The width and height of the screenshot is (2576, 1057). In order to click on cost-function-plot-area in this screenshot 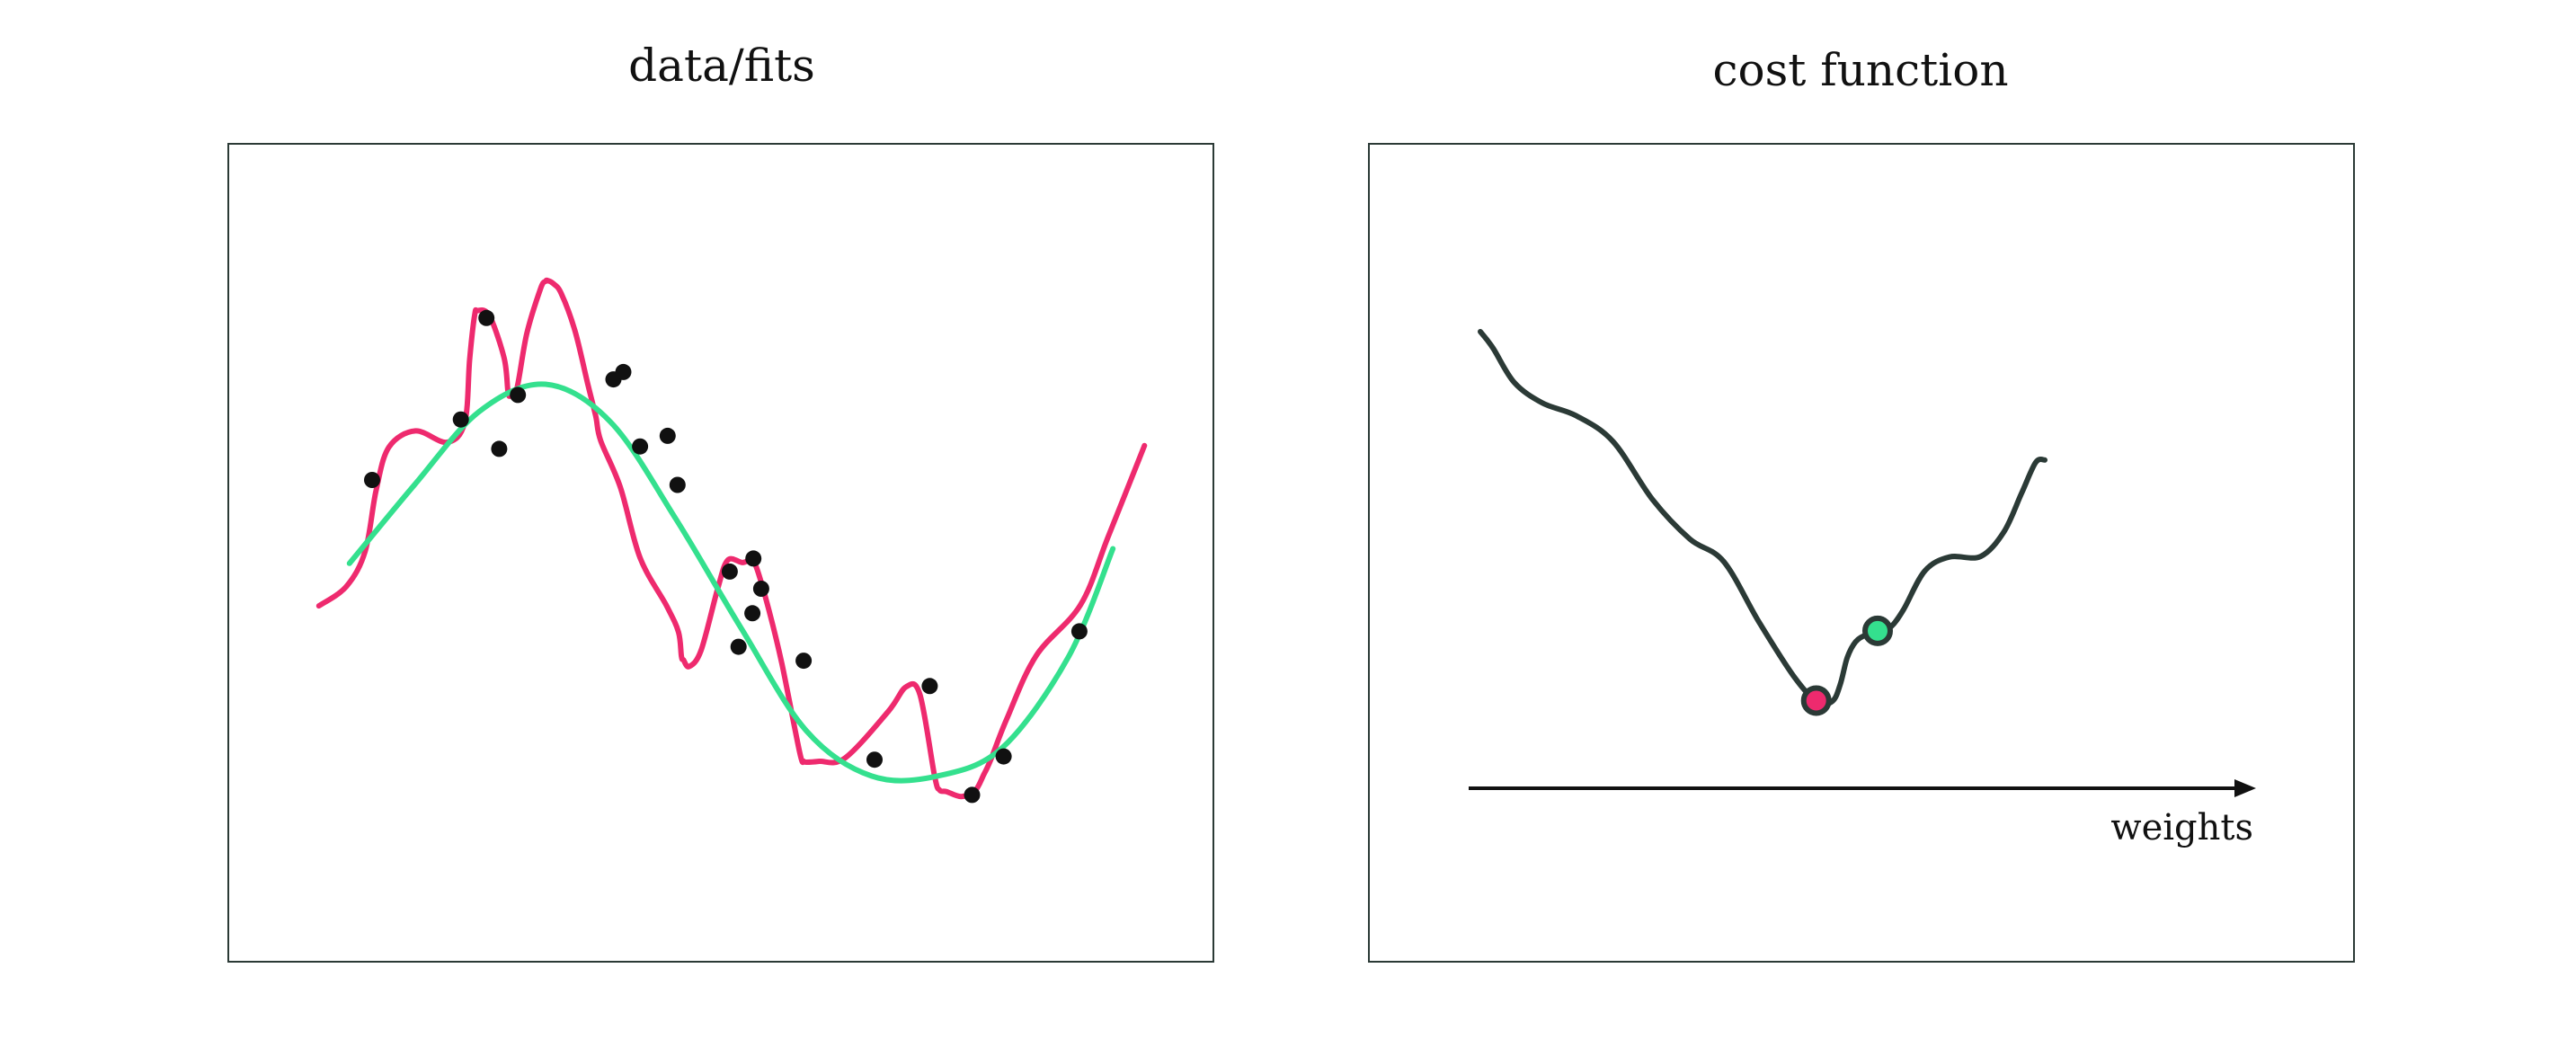, I will do `click(1762, 522)`.